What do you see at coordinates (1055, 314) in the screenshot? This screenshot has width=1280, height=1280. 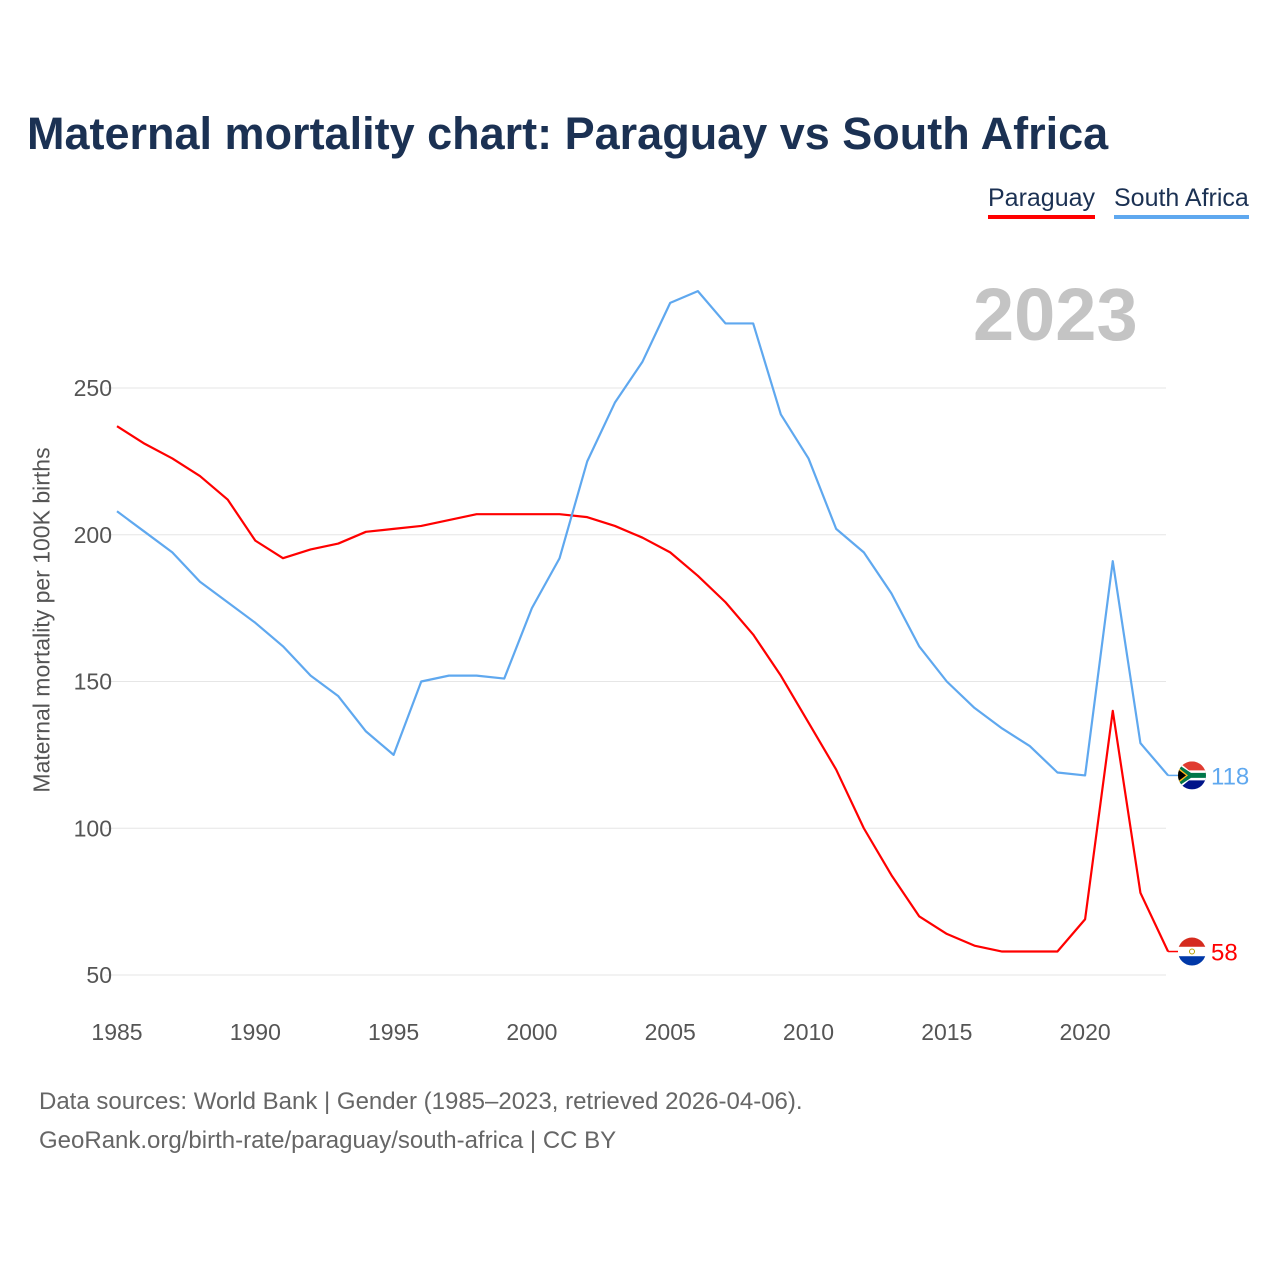 I see `year-label: 2023` at bounding box center [1055, 314].